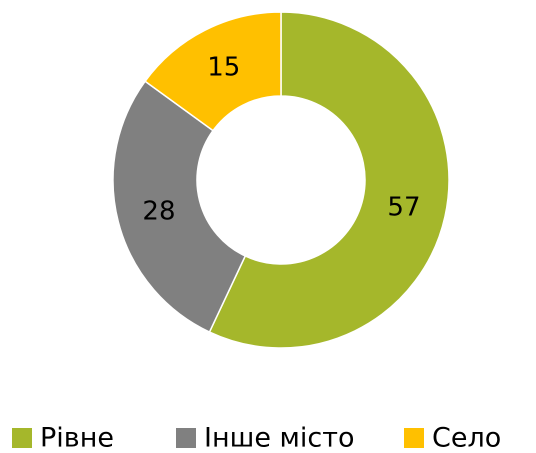 The height and width of the screenshot is (453, 536). Describe the element at coordinates (158, 211) in the screenshot. I see `data-label: 28` at that location.